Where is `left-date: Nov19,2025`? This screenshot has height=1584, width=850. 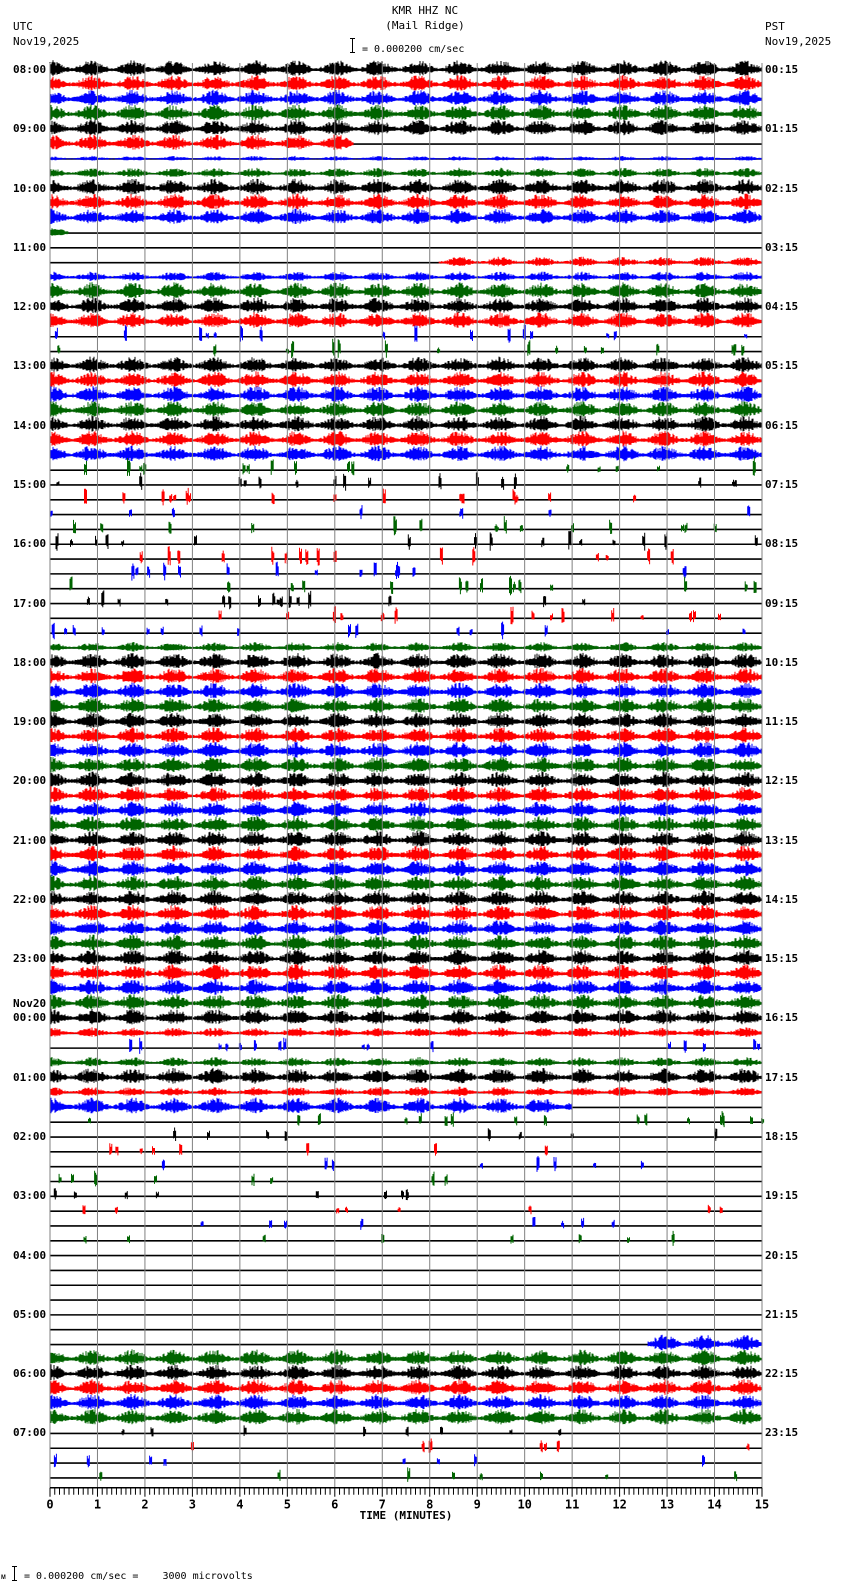 left-date: Nov19,2025 is located at coordinates (46, 41).